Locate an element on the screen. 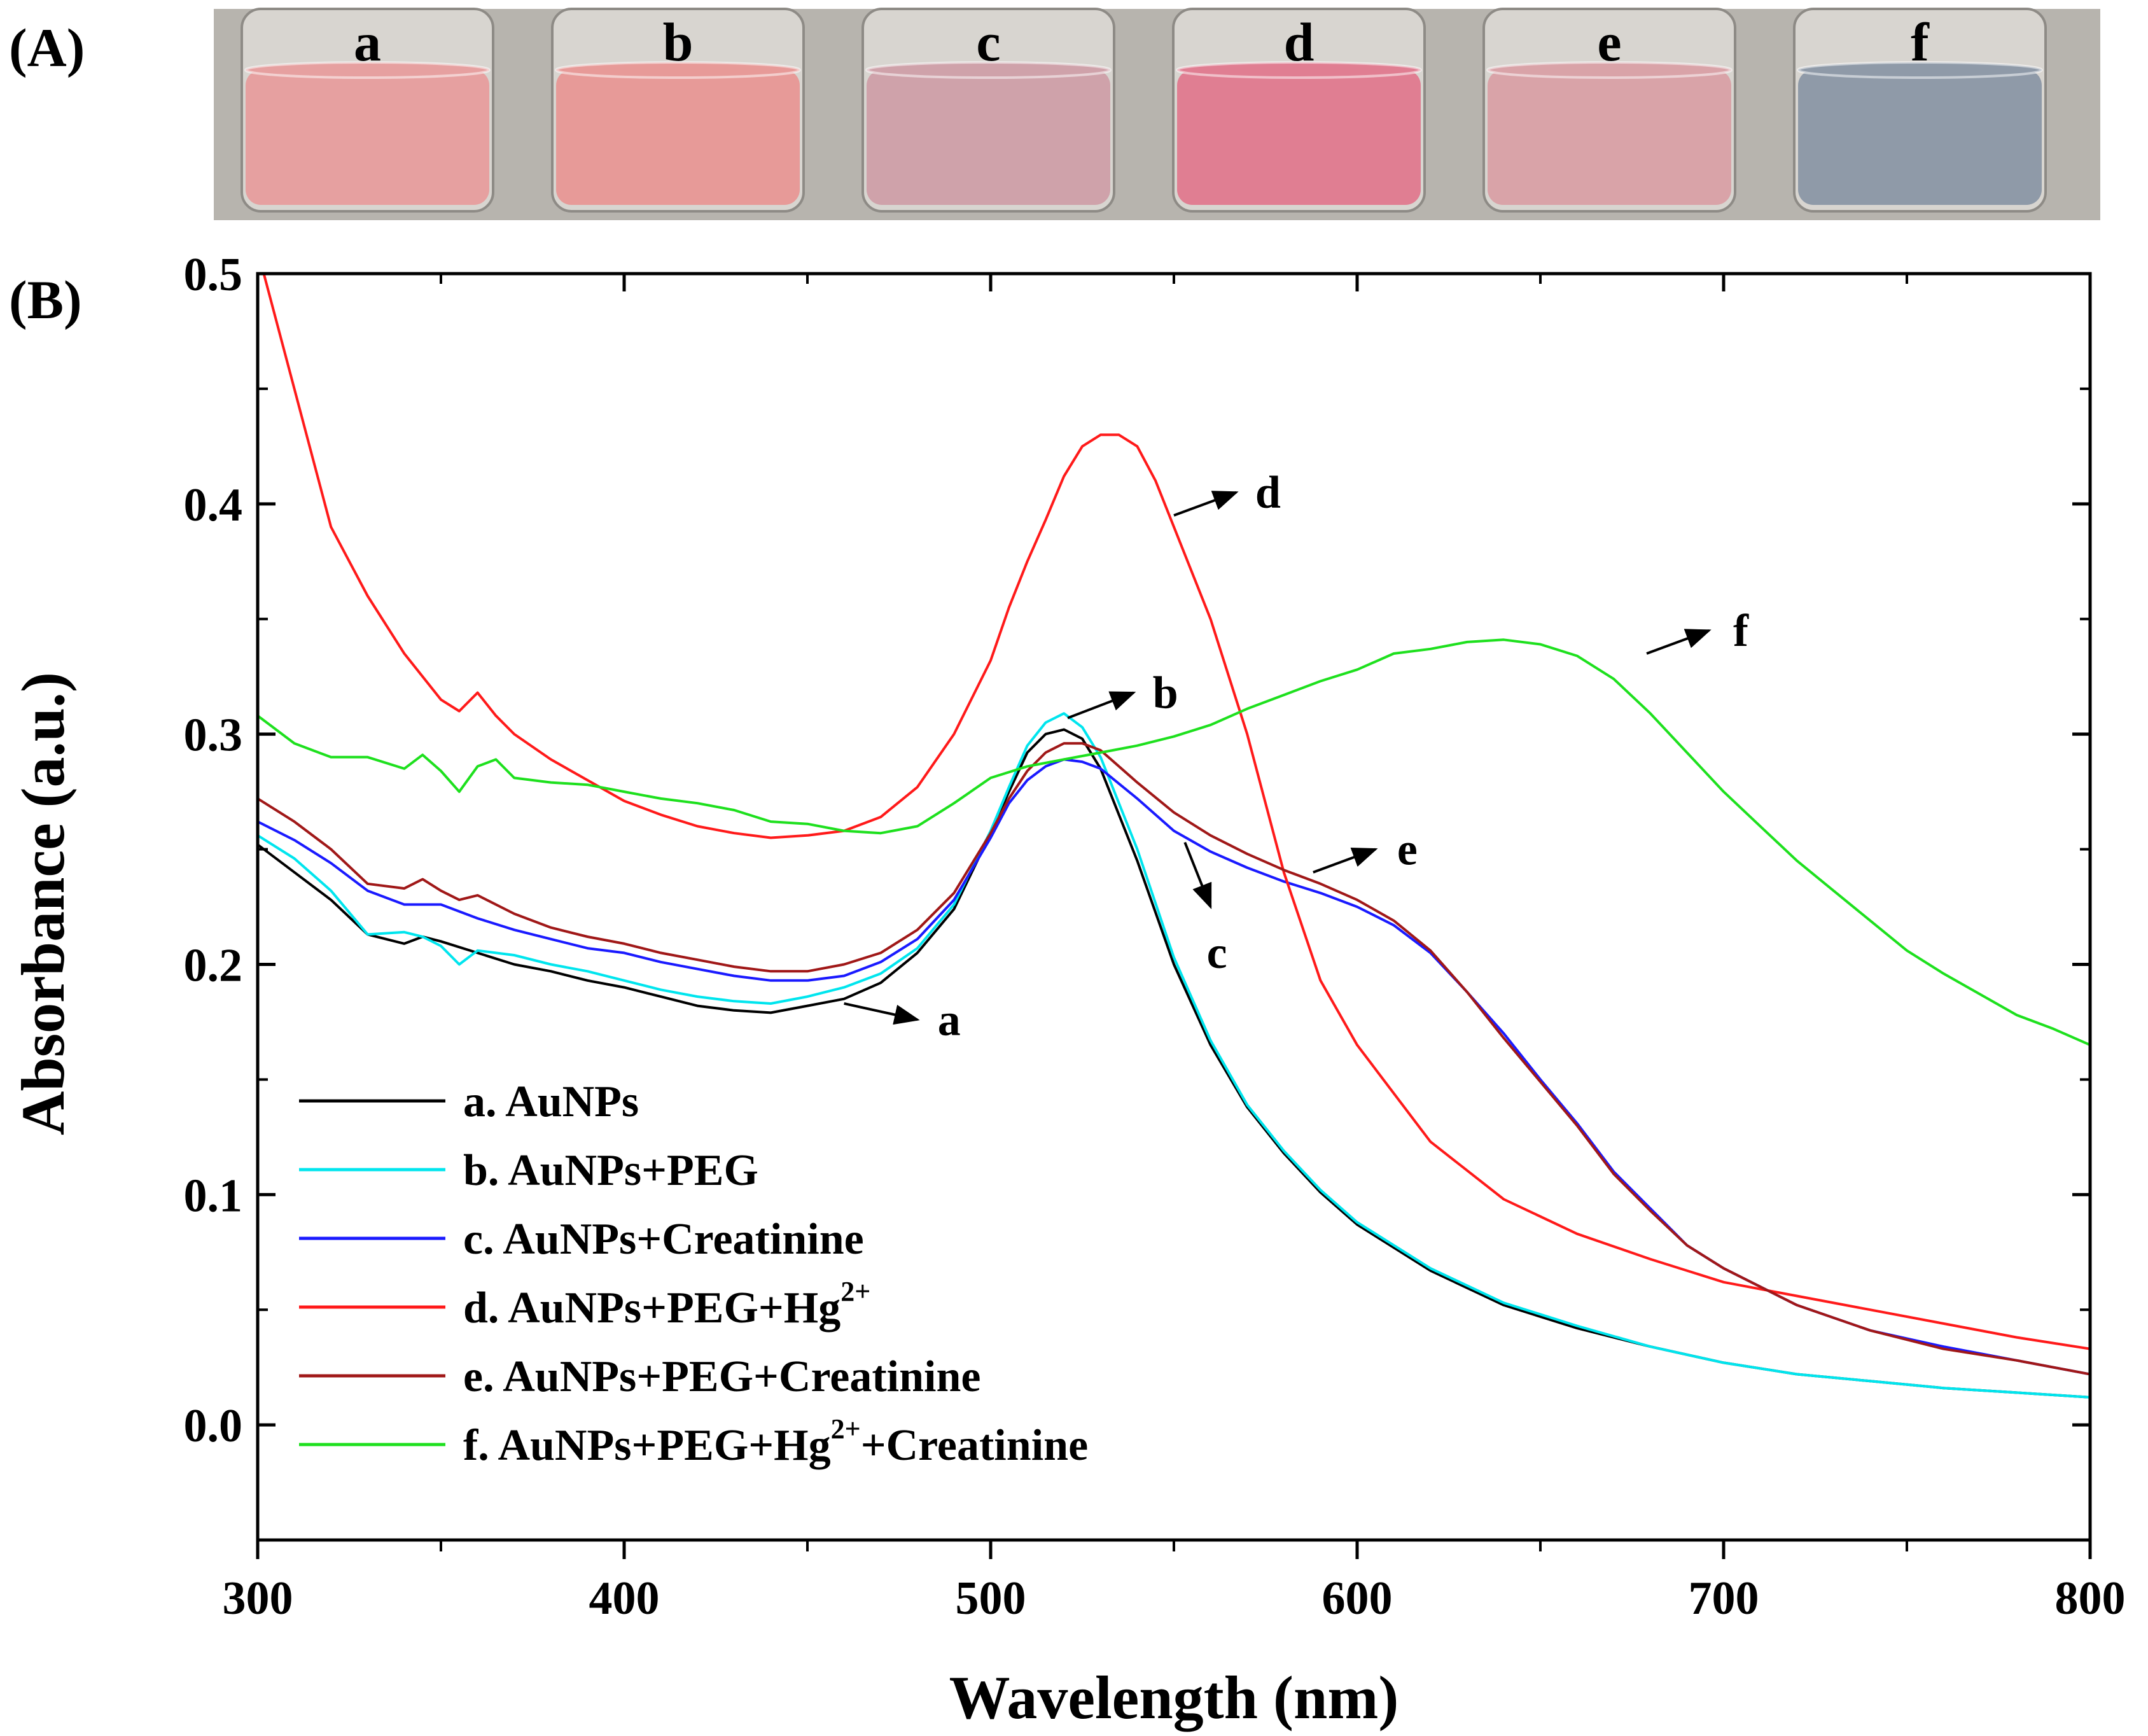  vial-letter: a is located at coordinates (367, 42).